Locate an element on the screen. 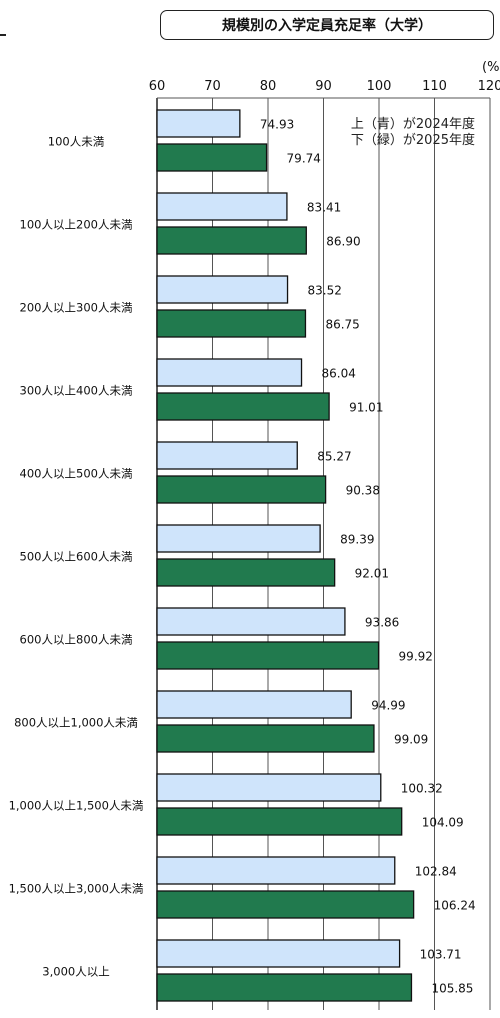 The height and width of the screenshot is (1018, 500). data-label: 91.01 is located at coordinates (366, 408).